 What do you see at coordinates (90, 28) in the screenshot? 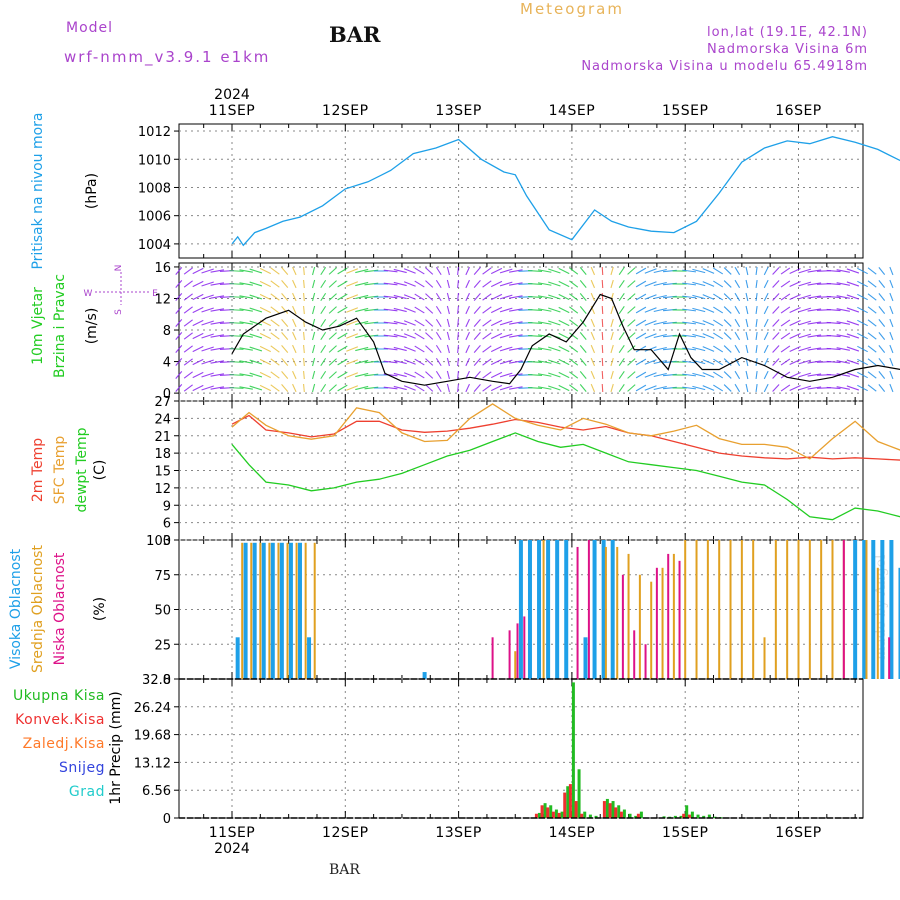
I see `model-label: Model` at bounding box center [90, 28].